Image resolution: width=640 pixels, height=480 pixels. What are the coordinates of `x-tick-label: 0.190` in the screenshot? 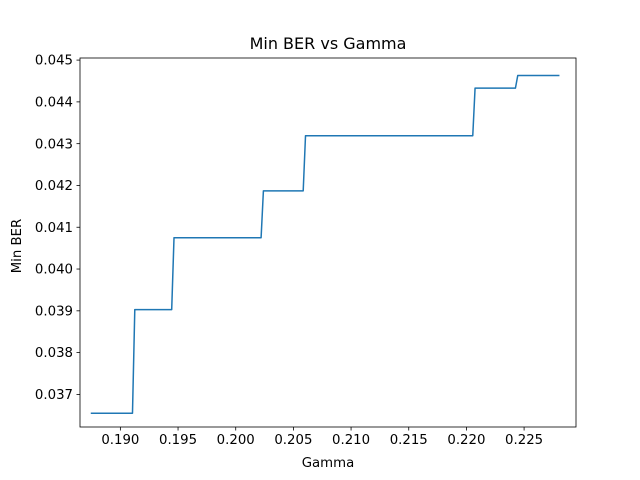 It's located at (120, 440).